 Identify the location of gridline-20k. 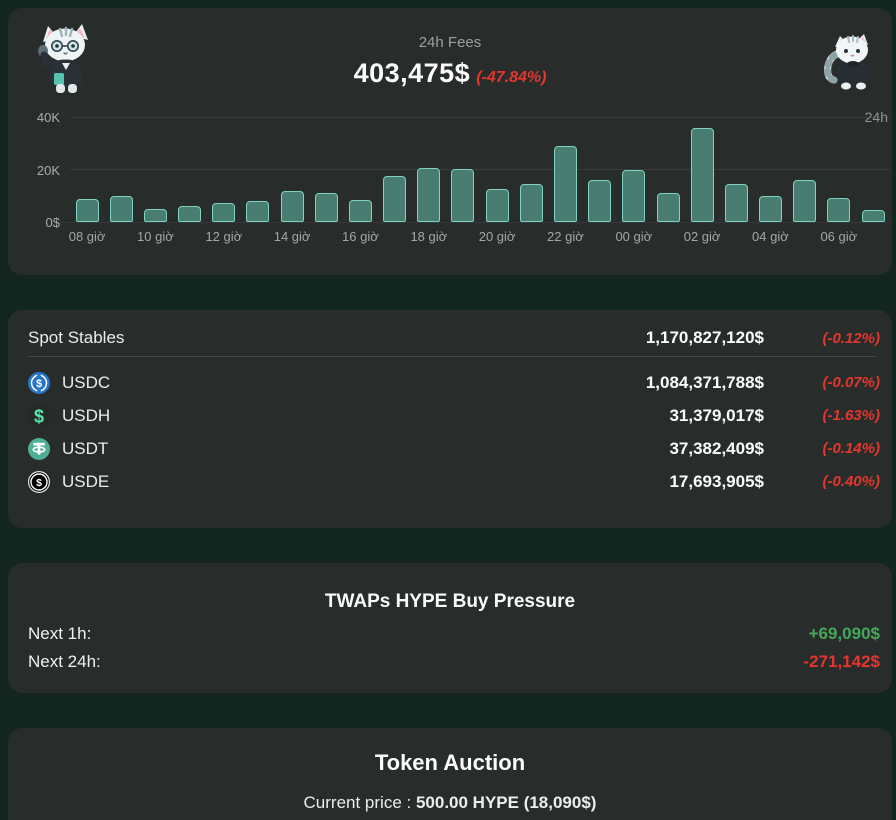
(480, 169).